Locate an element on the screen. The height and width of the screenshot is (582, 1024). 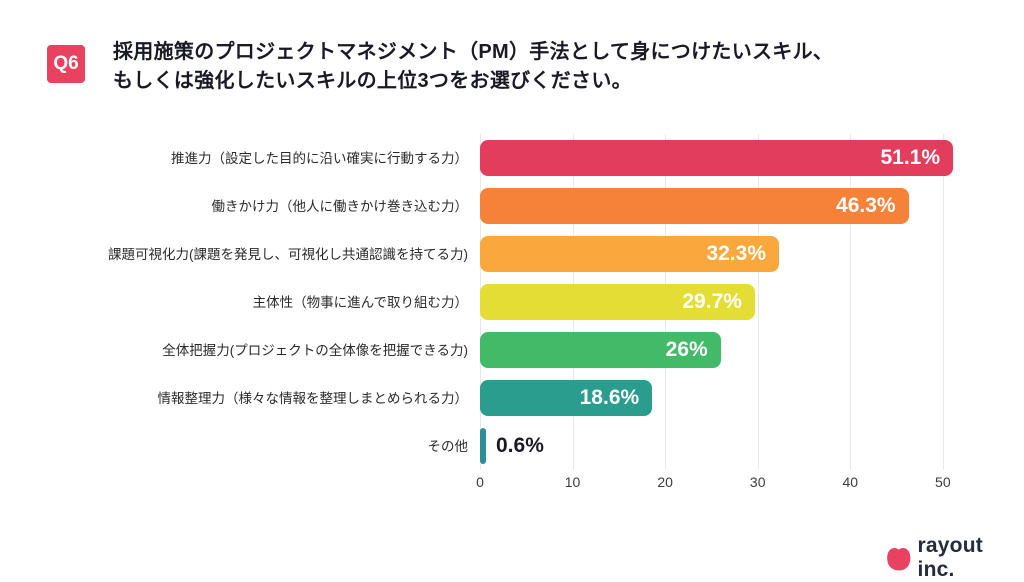
bar: 51.1% is located at coordinates (717, 158).